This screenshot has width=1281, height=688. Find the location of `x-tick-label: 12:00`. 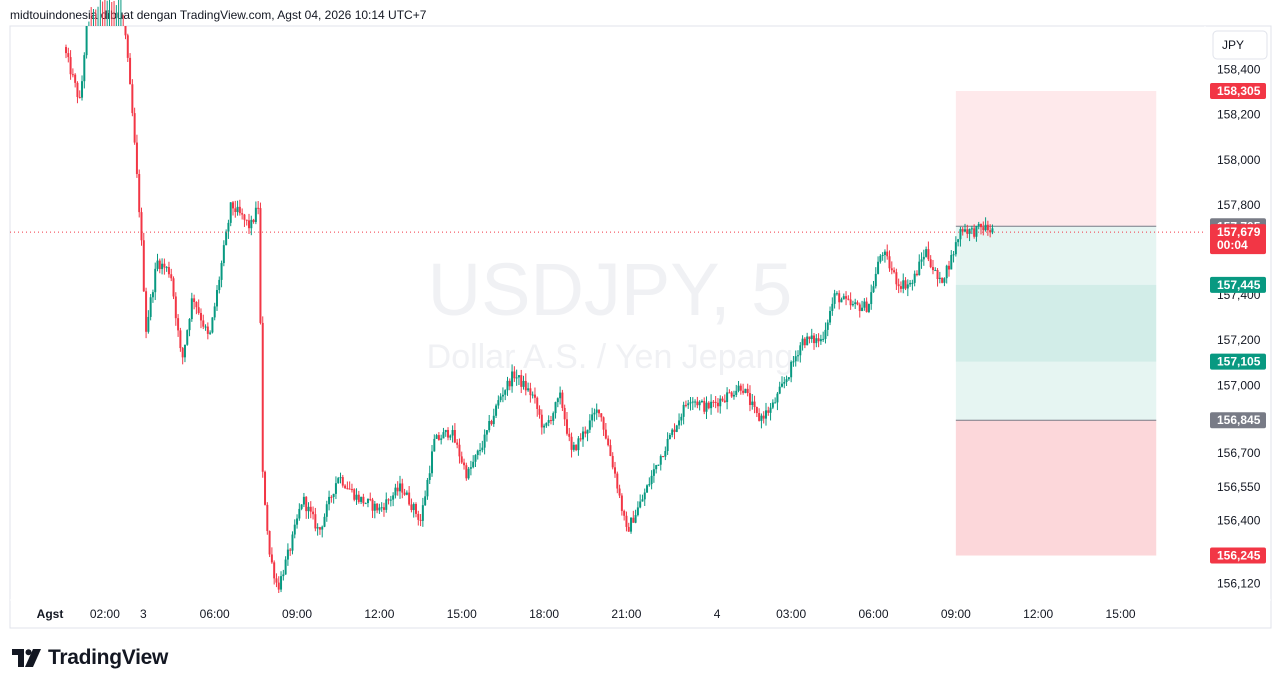

x-tick-label: 12:00 is located at coordinates (1038, 614).